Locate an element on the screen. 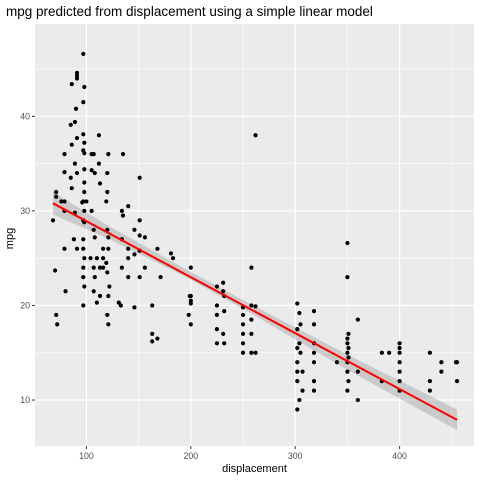 The height and width of the screenshot is (480, 480). x-axis-title: displacement is located at coordinates (254, 469).